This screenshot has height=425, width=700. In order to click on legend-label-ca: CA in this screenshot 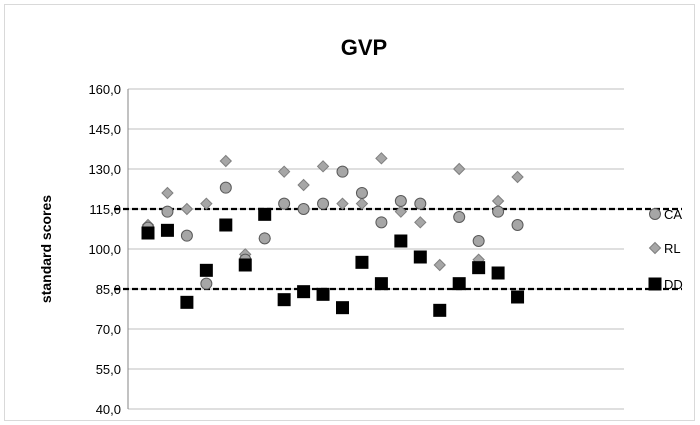, I will do `click(673, 214)`.